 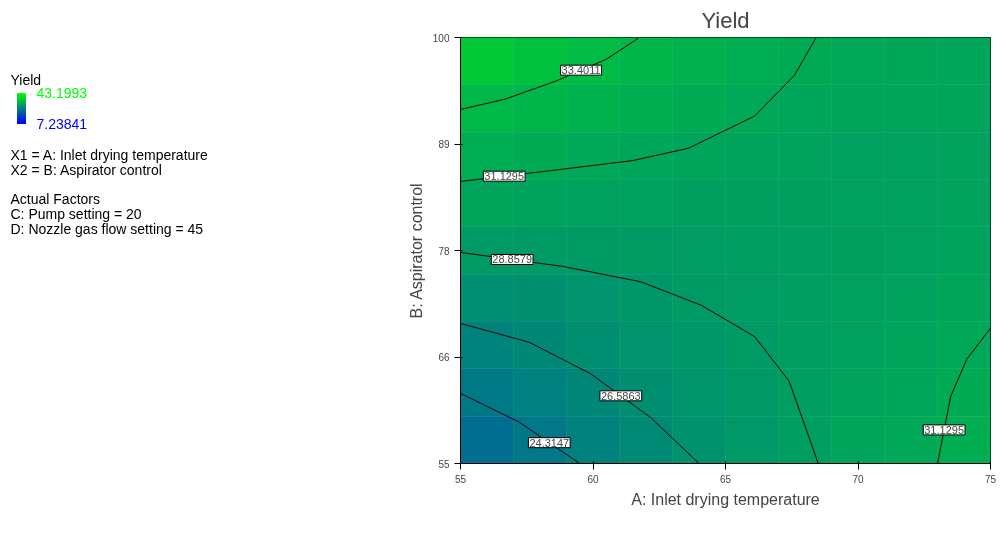 What do you see at coordinates (581, 70) in the screenshot?
I see `series-label: 33.4011` at bounding box center [581, 70].